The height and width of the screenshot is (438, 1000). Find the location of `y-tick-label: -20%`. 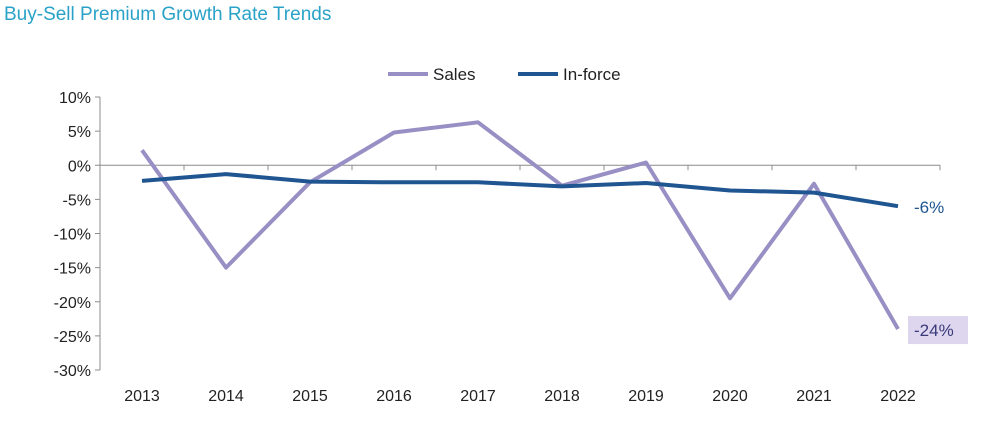

y-tick-label: -20% is located at coordinates (72, 303).